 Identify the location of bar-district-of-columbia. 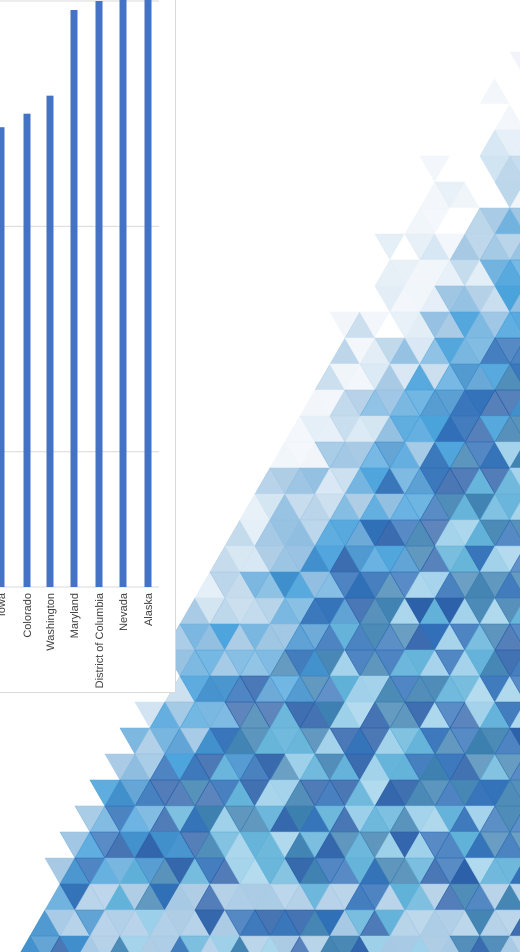
(99, 294).